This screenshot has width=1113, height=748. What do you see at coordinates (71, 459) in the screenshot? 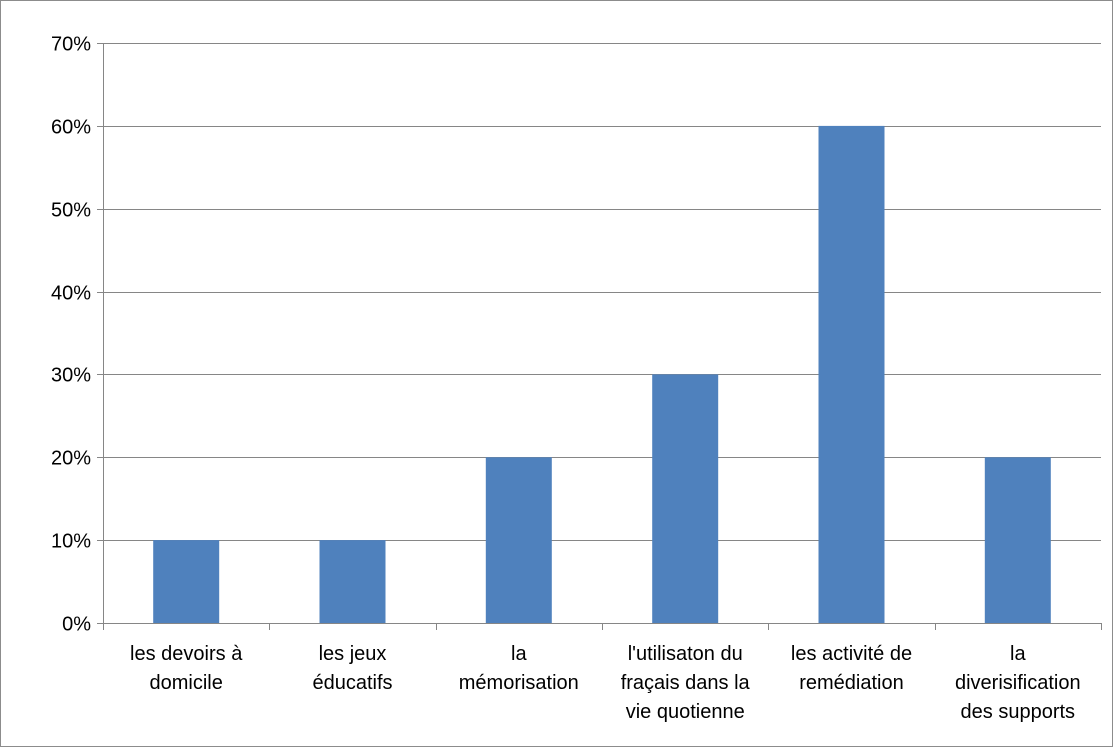
I see `y-tick-label: 20%` at bounding box center [71, 459].